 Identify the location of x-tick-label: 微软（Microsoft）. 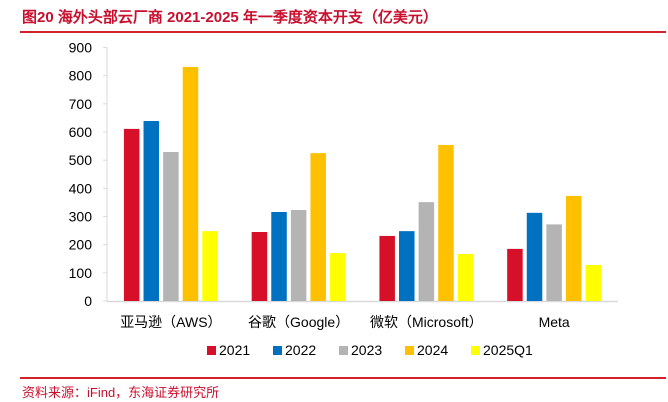
(426, 322).